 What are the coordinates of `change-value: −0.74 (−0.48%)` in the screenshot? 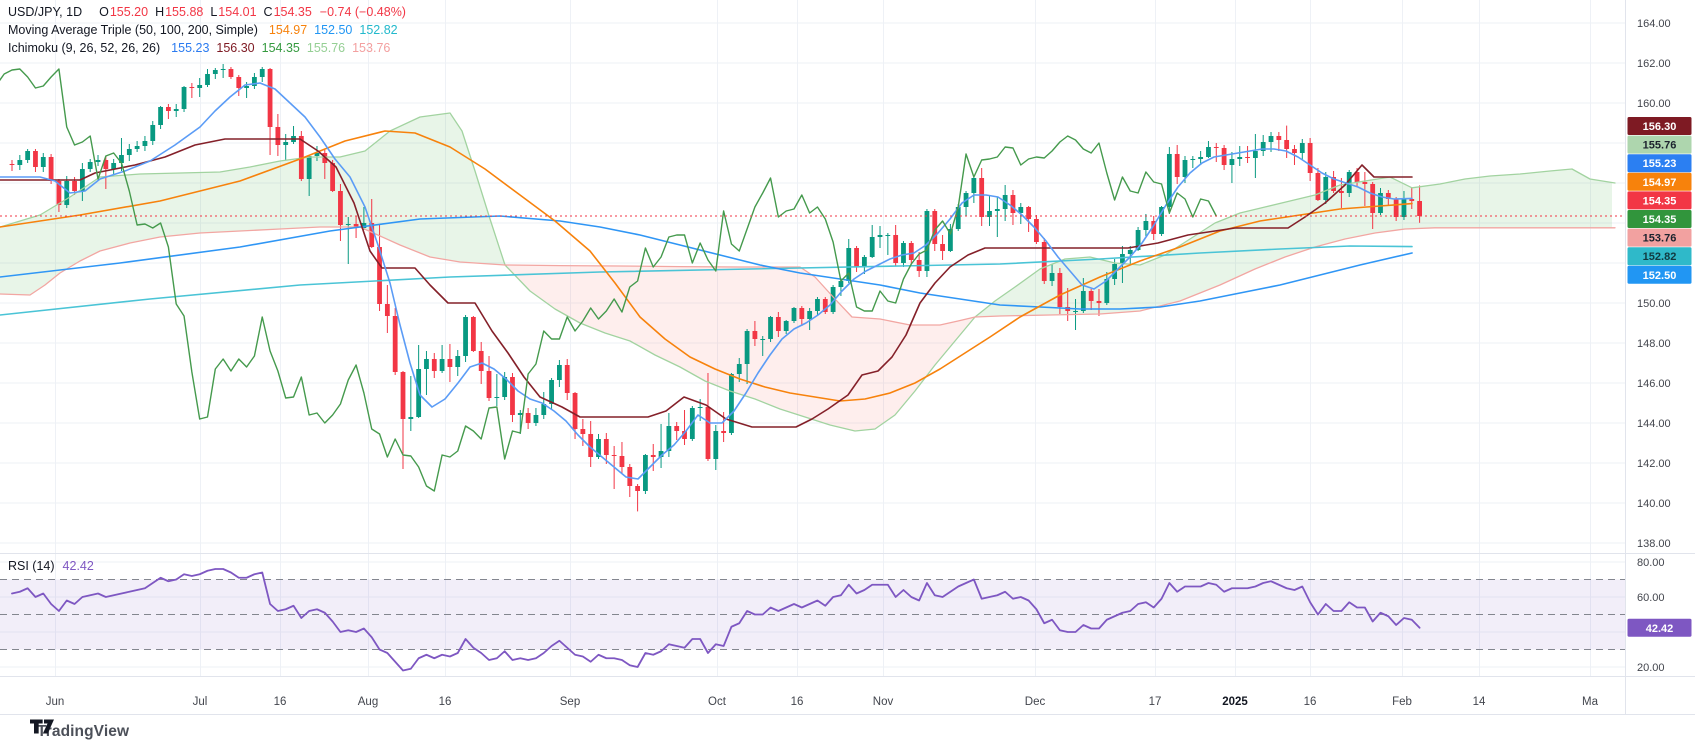 It's located at (362, 12).